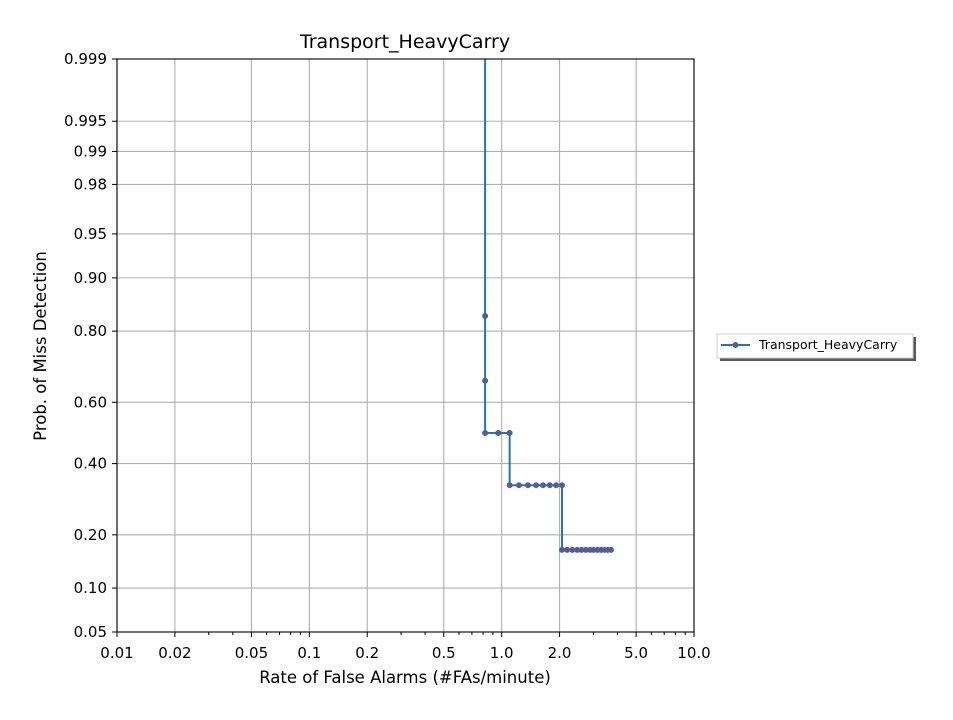  What do you see at coordinates (174, 653) in the screenshot?
I see `x-tick-label: 0.02` at bounding box center [174, 653].